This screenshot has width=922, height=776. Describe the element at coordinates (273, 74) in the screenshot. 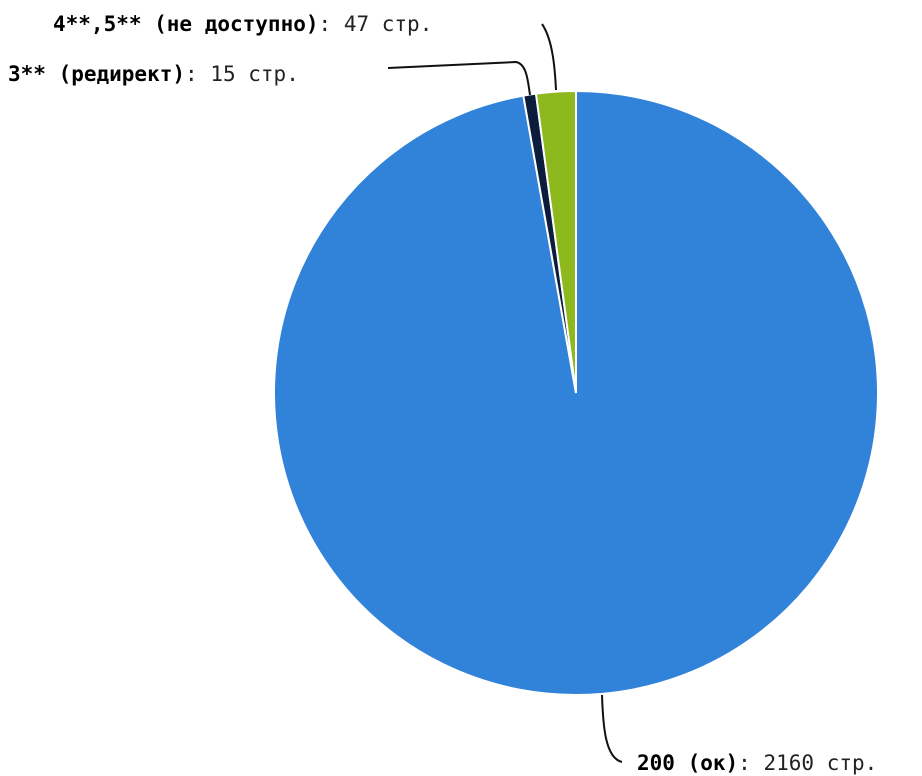

I see `slice-label-3xx-unit-text: стр.` at that location.